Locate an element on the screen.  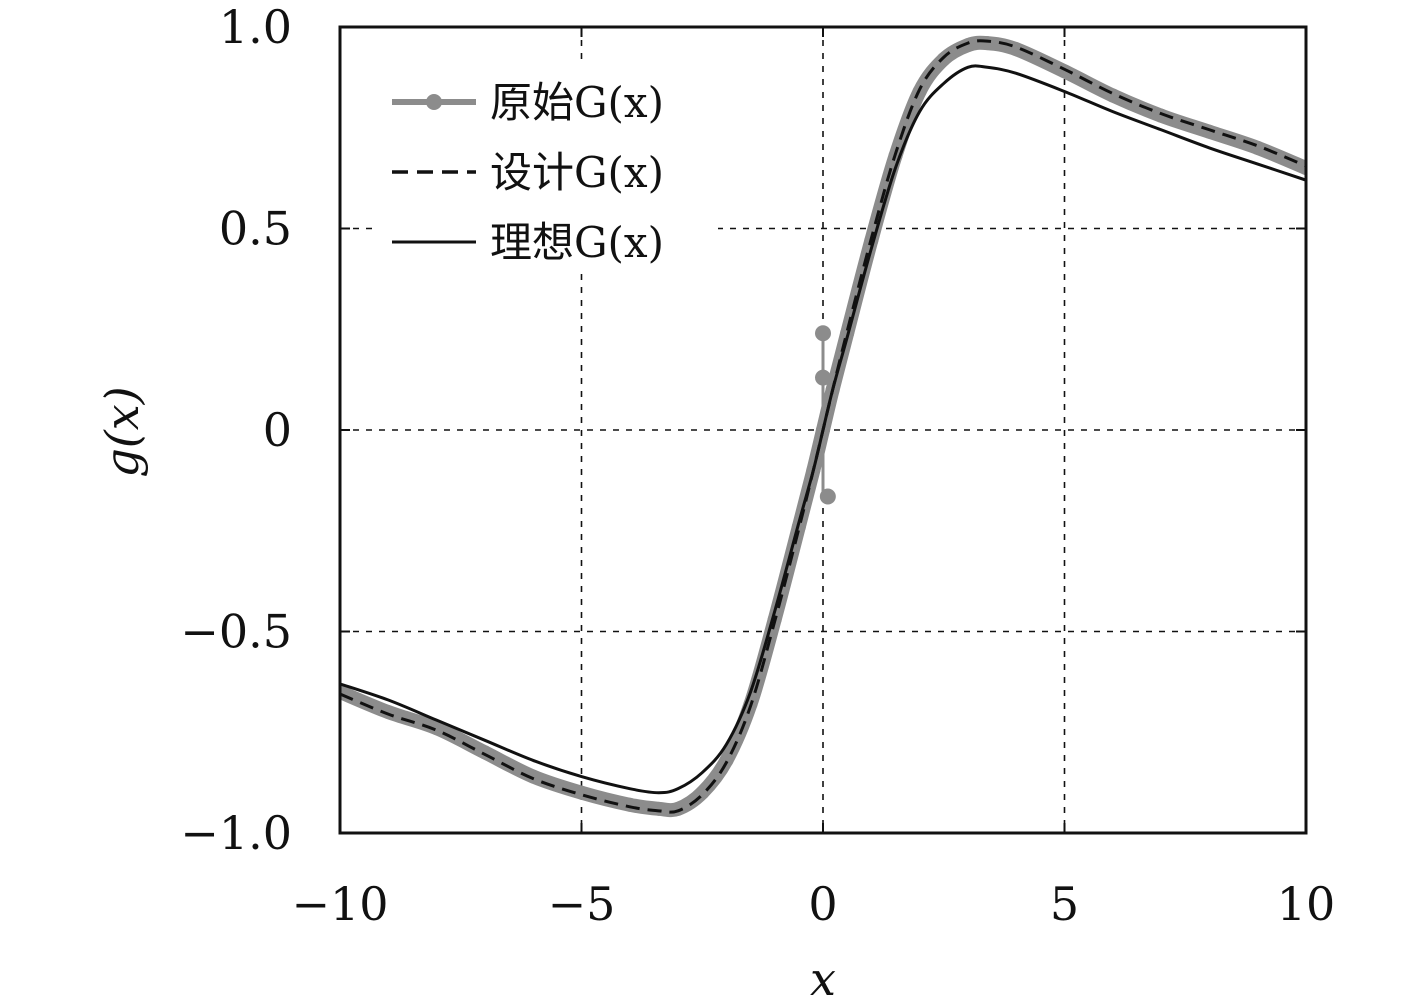
x-tick-label: −5 is located at coordinates (582, 904).